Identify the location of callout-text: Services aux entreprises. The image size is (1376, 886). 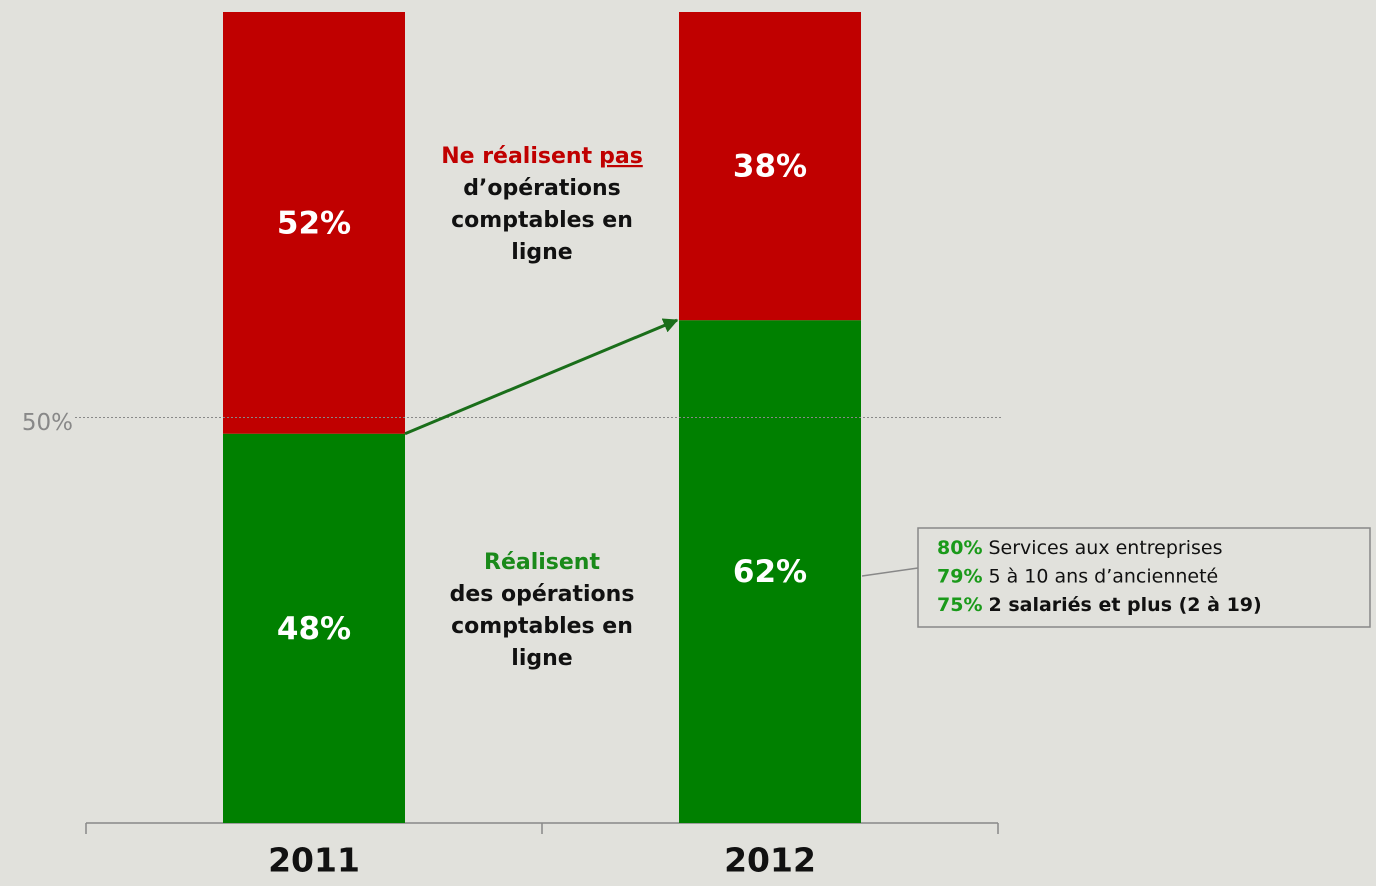
(1105, 548).